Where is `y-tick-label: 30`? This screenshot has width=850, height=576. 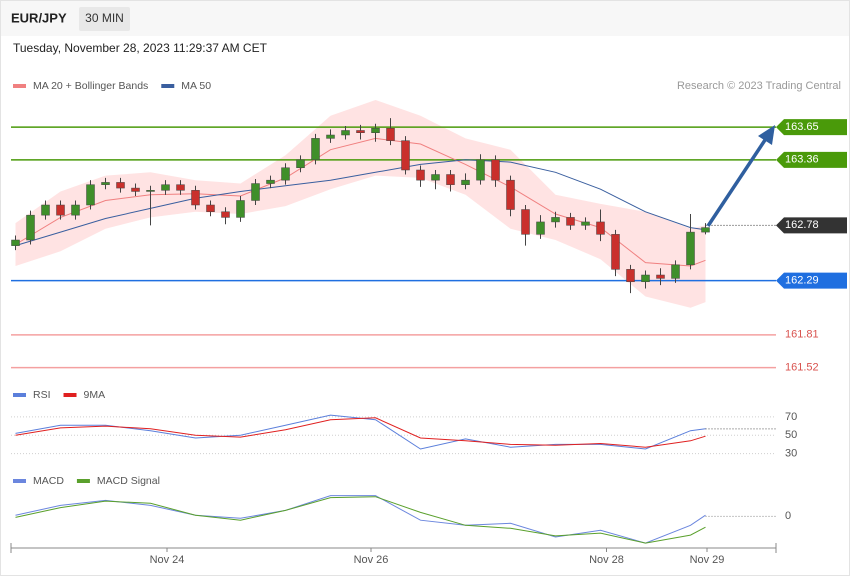
y-tick-label: 30 is located at coordinates (791, 453).